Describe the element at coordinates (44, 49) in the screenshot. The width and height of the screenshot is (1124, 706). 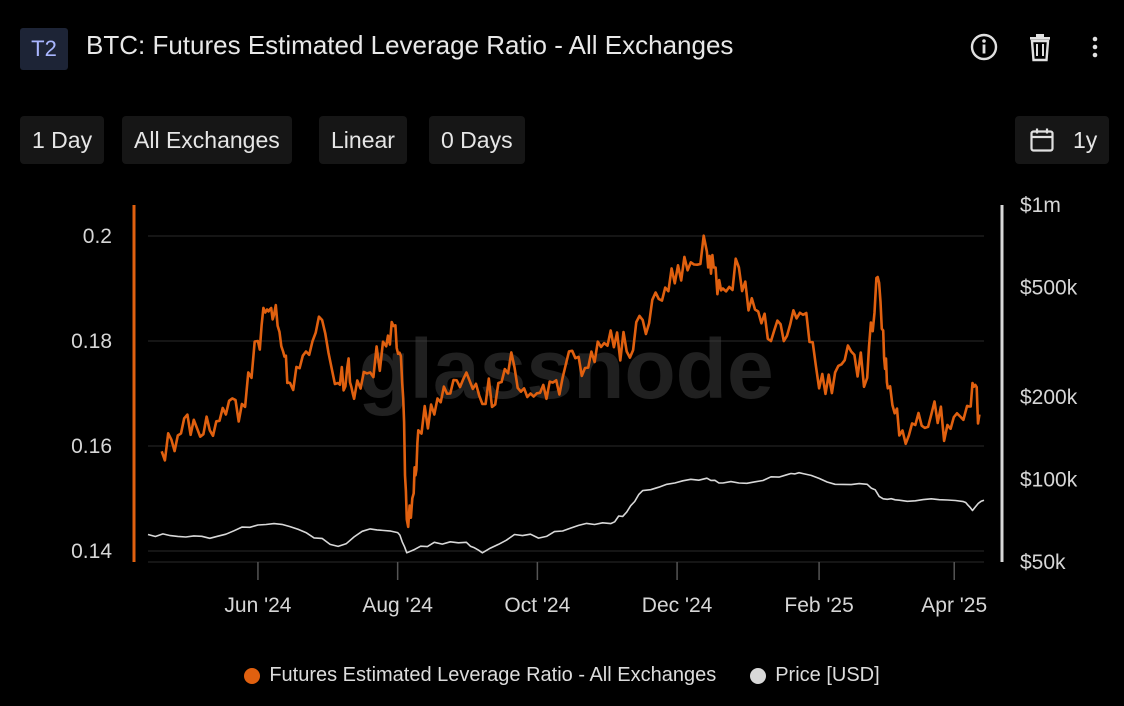
I see `chart-badge: T2` at that location.